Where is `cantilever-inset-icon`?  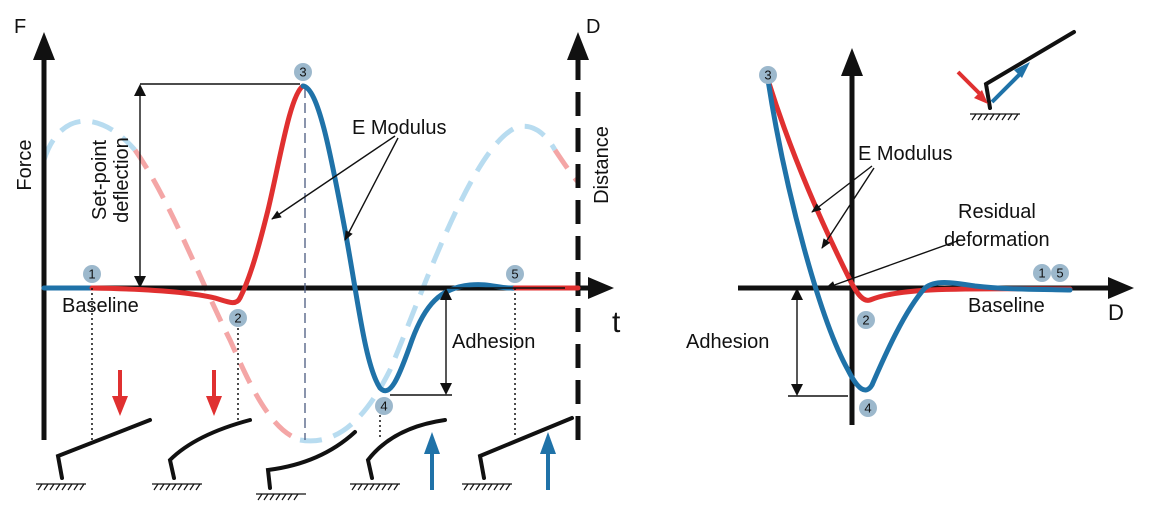 cantilever-inset-icon is located at coordinates (1016, 75).